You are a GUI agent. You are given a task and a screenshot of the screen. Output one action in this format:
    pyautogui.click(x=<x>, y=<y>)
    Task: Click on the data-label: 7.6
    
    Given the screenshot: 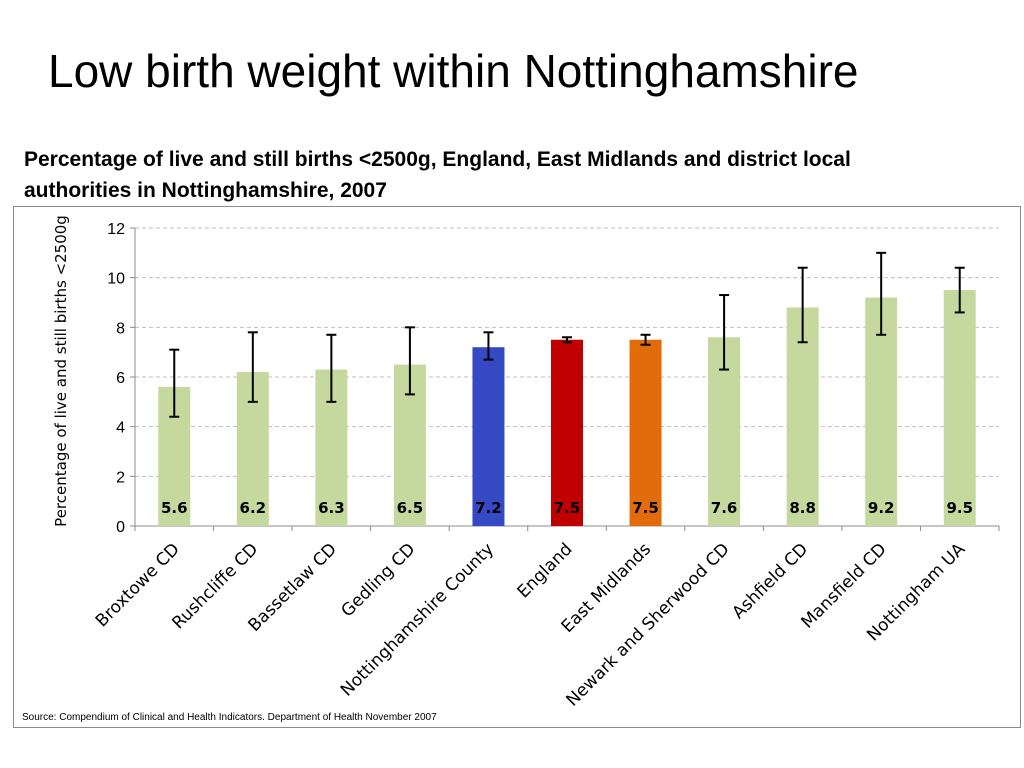 What is the action you would take?
    pyautogui.click(x=724, y=508)
    